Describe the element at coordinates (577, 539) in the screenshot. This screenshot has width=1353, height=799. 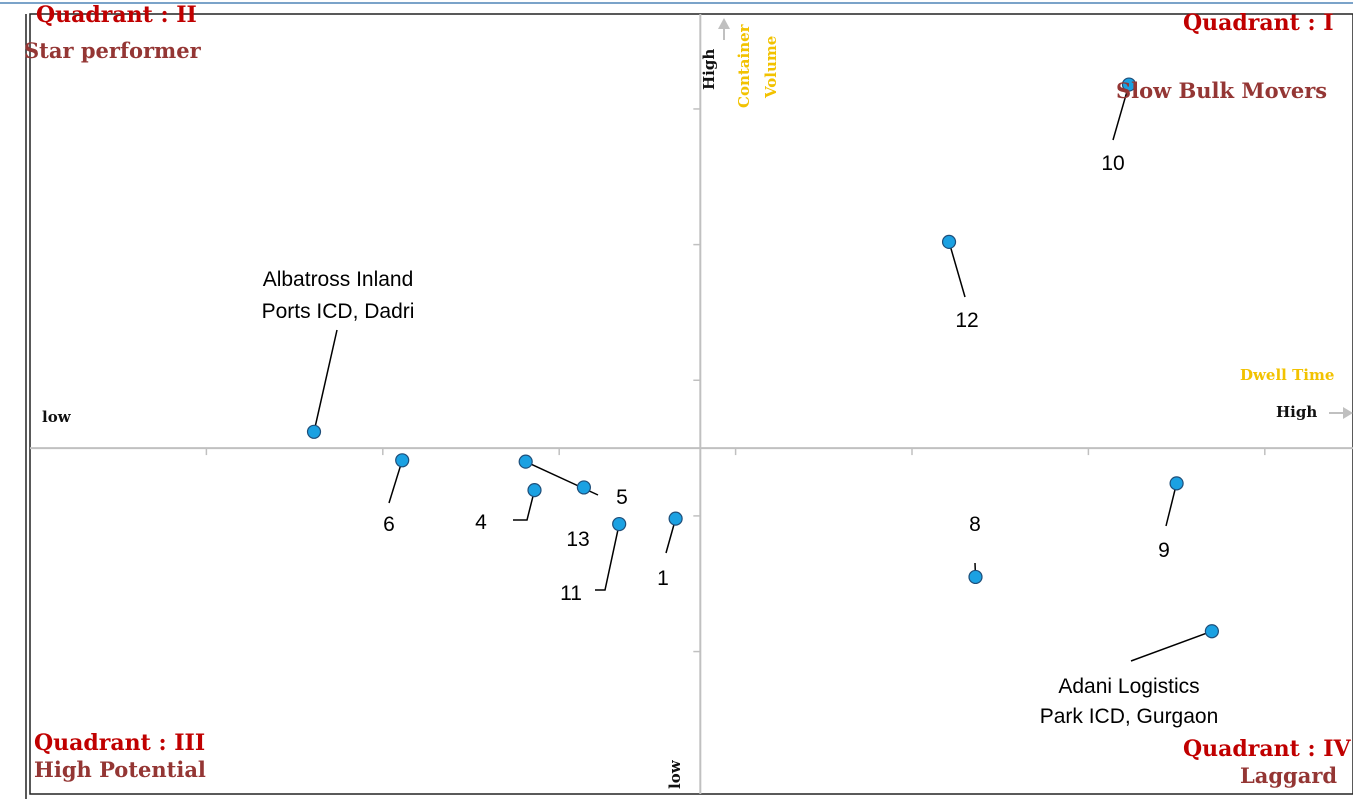
I see `point-label: 13` at that location.